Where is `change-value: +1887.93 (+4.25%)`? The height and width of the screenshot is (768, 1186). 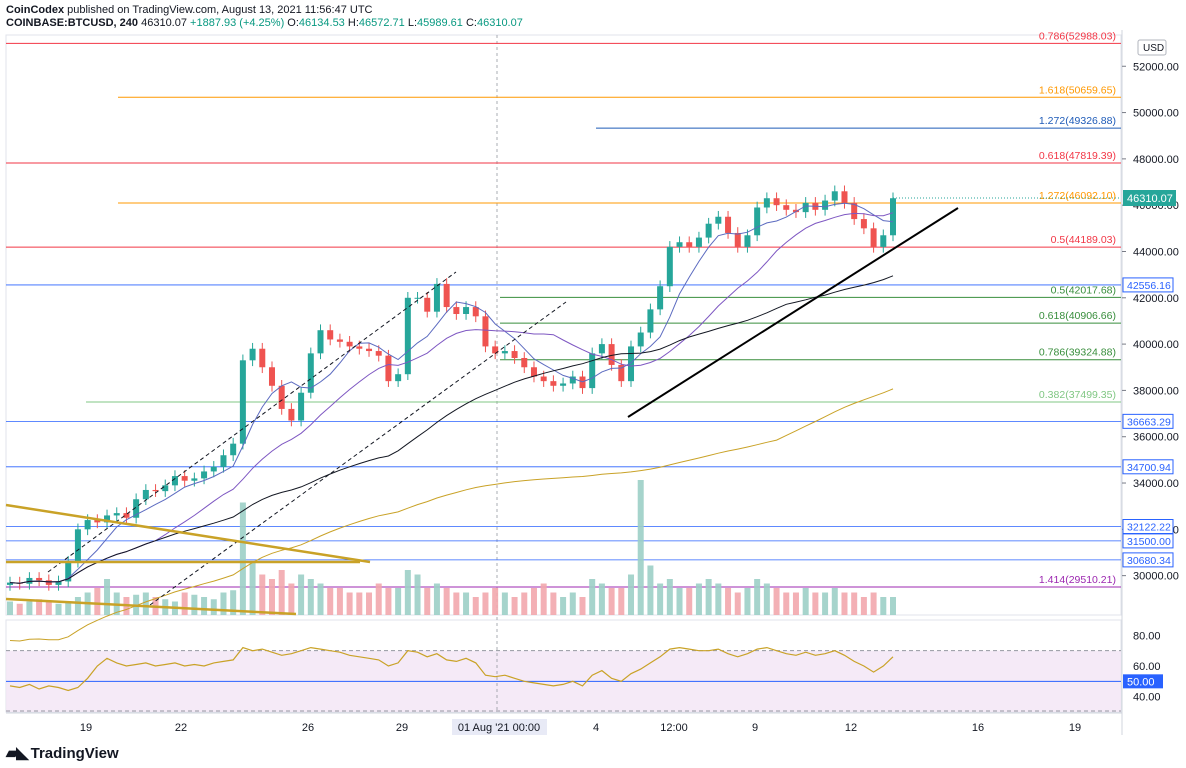
change-value: +1887.93 (+4.25%) is located at coordinates (237, 23).